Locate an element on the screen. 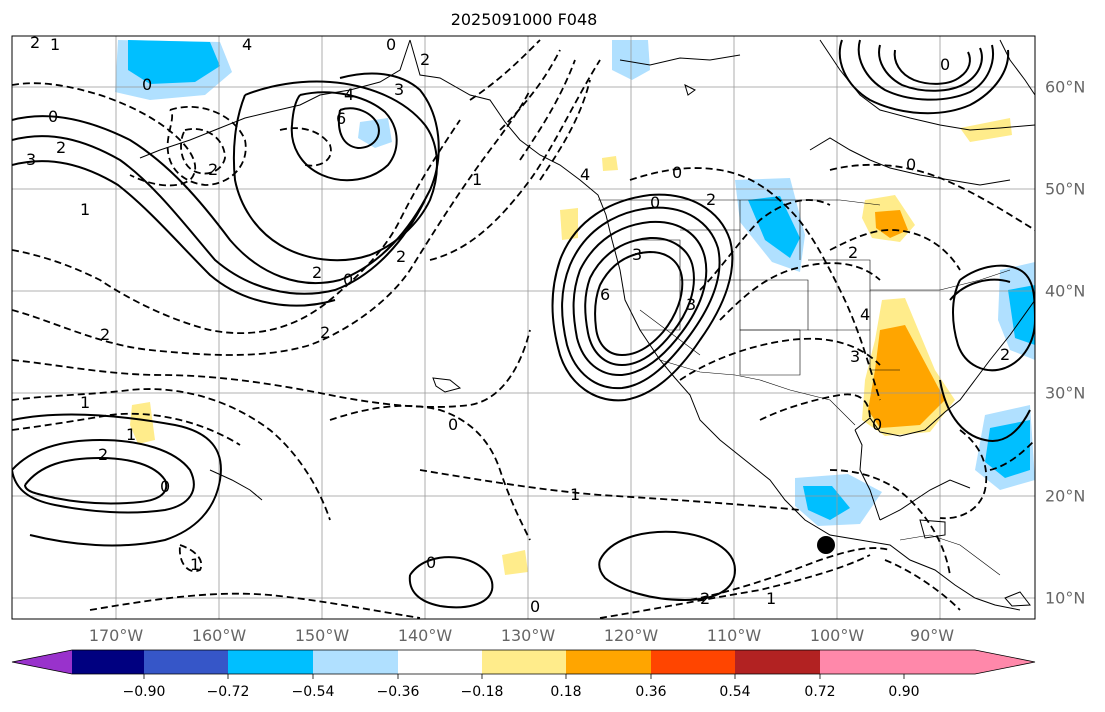  lat-label: 20°N is located at coordinates (1065, 496).